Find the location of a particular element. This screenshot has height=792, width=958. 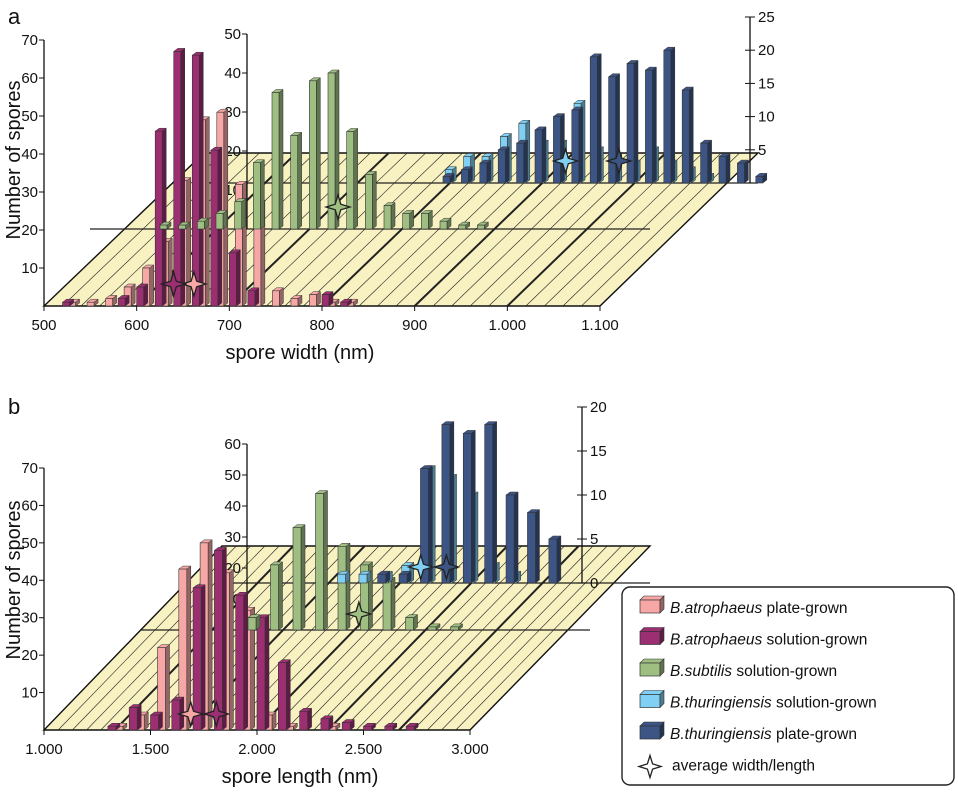

panel-a-letter: a is located at coordinates (14, 16).